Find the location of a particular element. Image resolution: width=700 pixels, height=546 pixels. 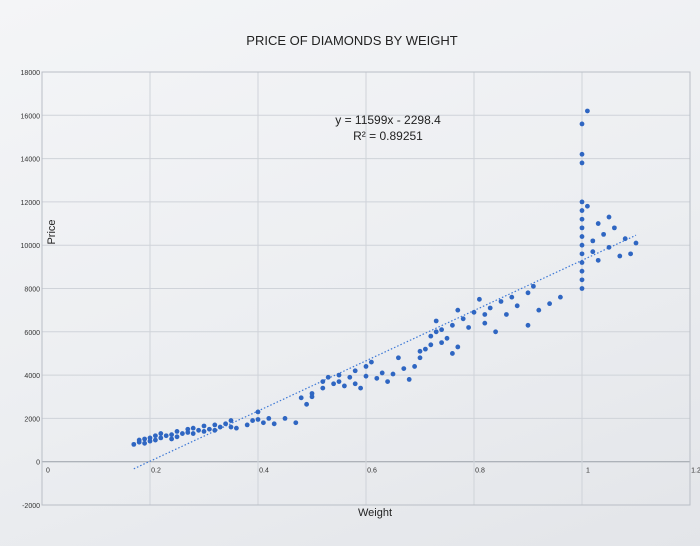

y-tick-label: 16000 is located at coordinates (31, 116).